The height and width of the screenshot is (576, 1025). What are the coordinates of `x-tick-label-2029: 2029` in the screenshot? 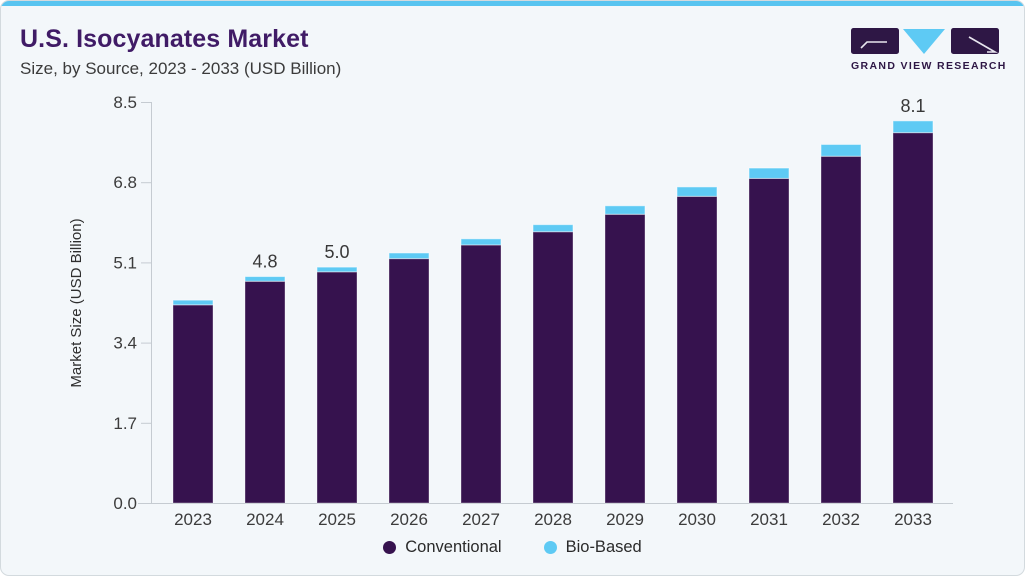 It's located at (625, 519).